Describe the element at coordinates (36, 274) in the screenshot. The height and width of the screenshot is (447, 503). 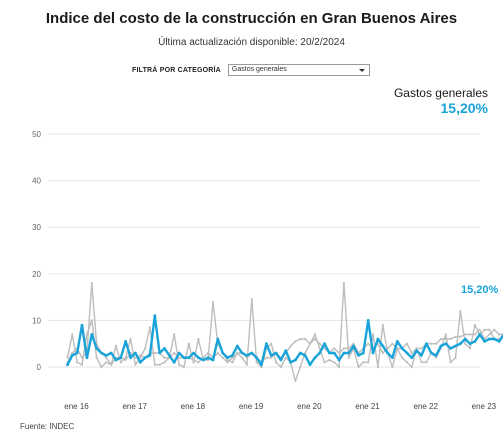
I see `y-tick-label: 20` at that location.